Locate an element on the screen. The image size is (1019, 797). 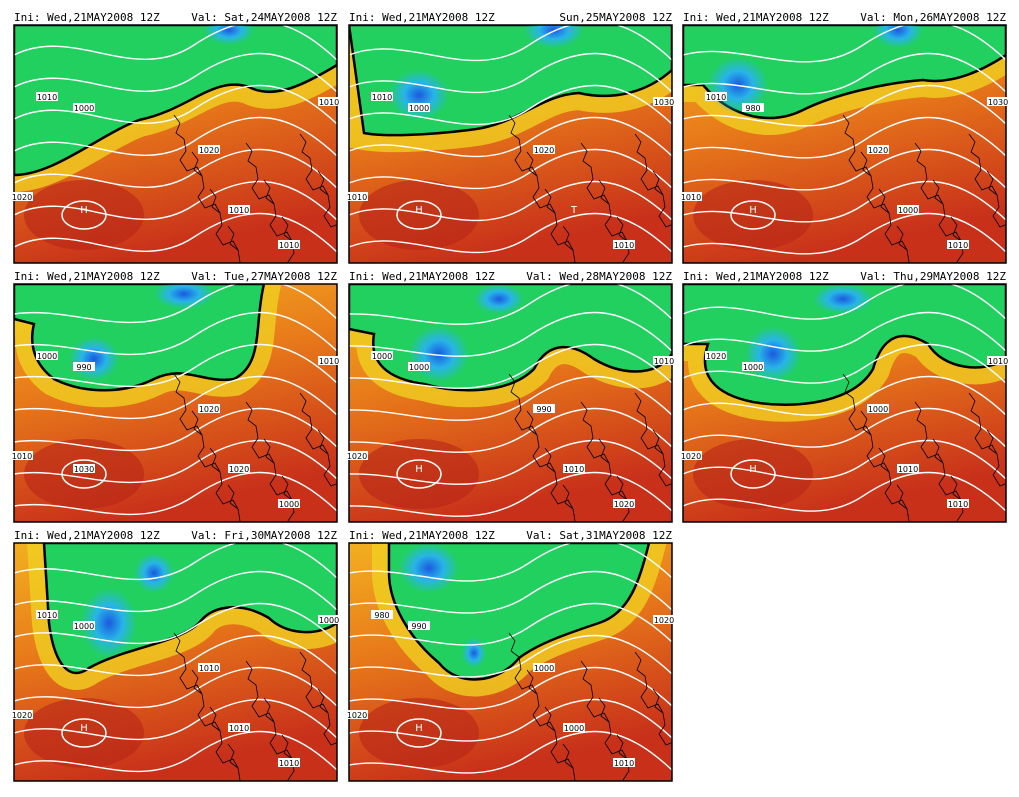
forecast-panel: 990 1000 1020 1010 1030 1010 1000 1020 is located at coordinates (175, 403).